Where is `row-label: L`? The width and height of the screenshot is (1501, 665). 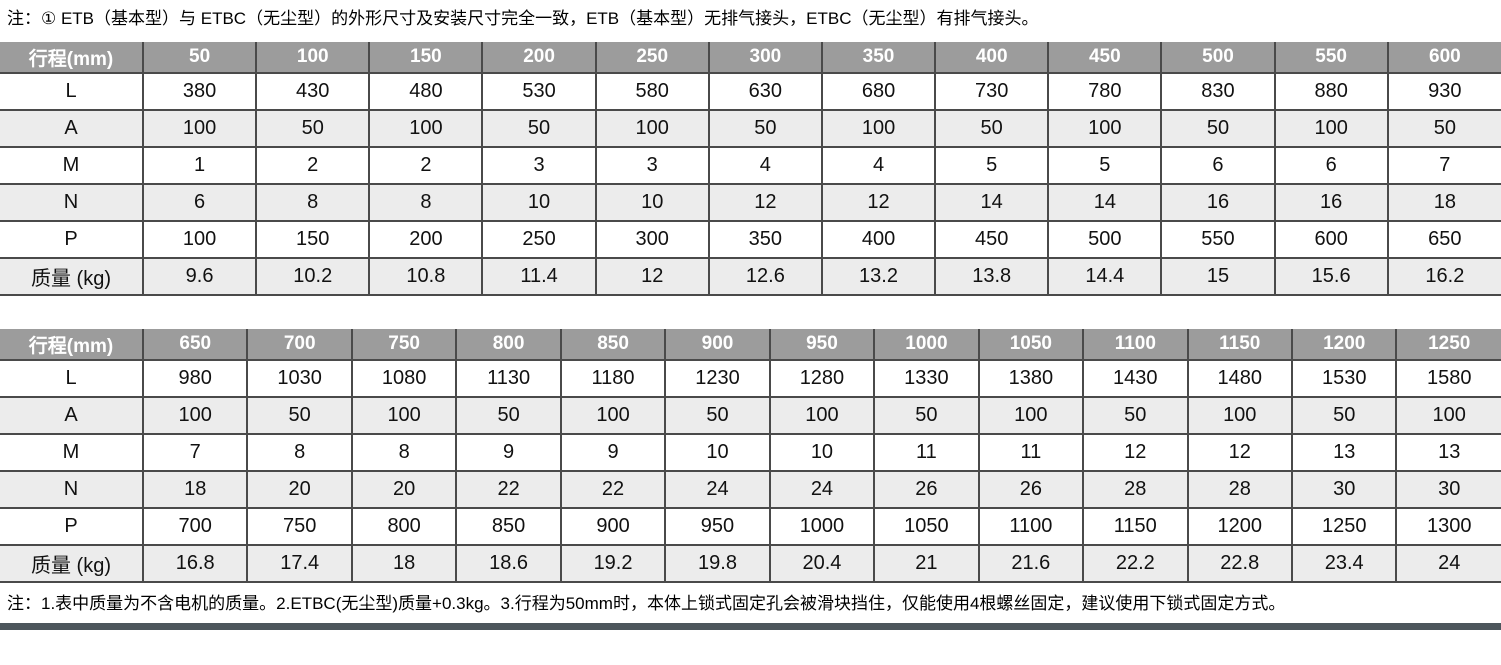 row-label: L is located at coordinates (71, 378).